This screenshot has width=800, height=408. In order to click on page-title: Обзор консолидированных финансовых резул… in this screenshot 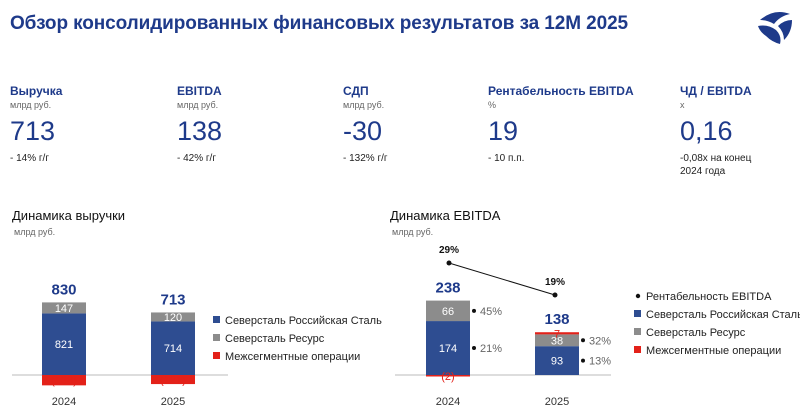, I will do `click(319, 23)`.